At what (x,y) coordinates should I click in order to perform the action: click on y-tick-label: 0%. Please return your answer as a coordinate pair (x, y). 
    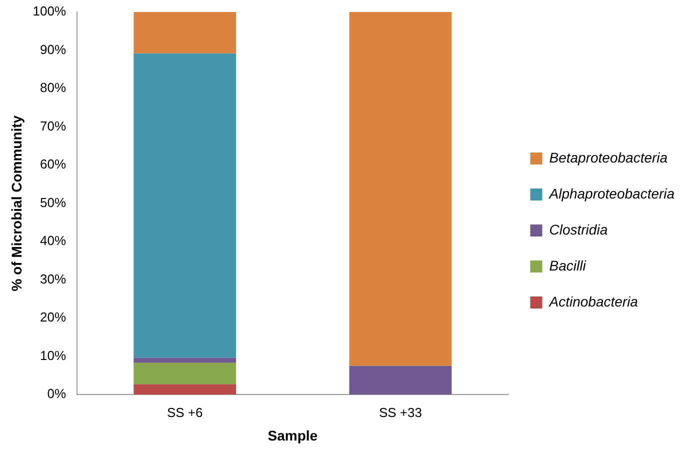
    Looking at the image, I should click on (56, 394).